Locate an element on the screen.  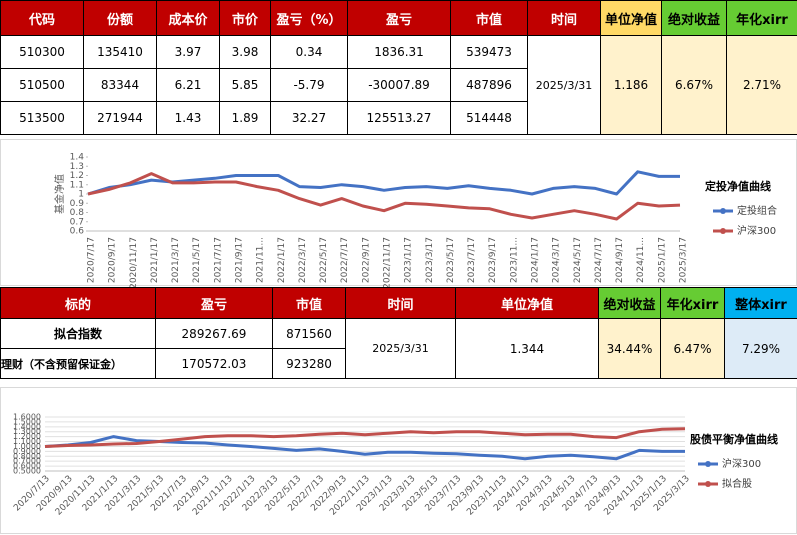
legend-label: 定投组合 is located at coordinates (757, 210).